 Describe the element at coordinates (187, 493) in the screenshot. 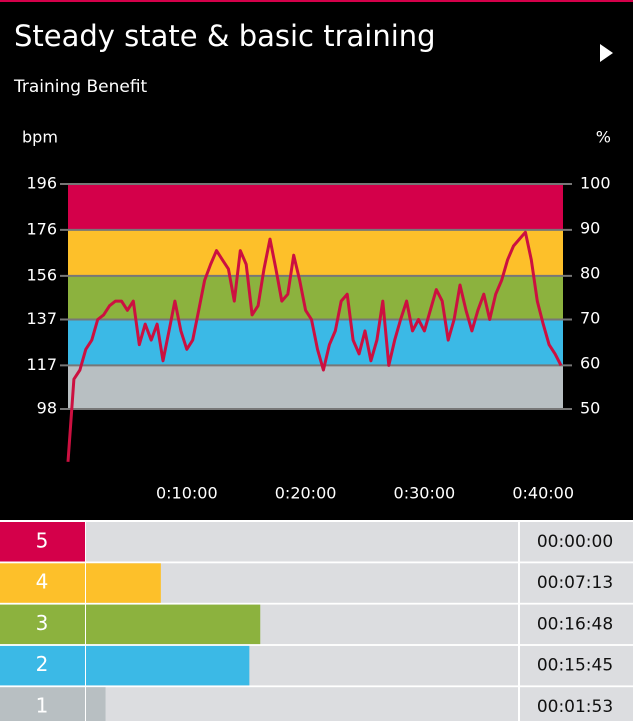

I see `x-tick-label: 0:10:00` at that location.